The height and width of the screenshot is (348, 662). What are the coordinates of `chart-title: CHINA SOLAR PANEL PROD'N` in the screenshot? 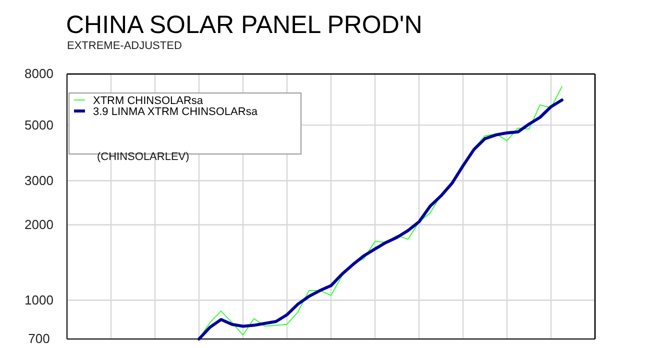 It's located at (244, 25).